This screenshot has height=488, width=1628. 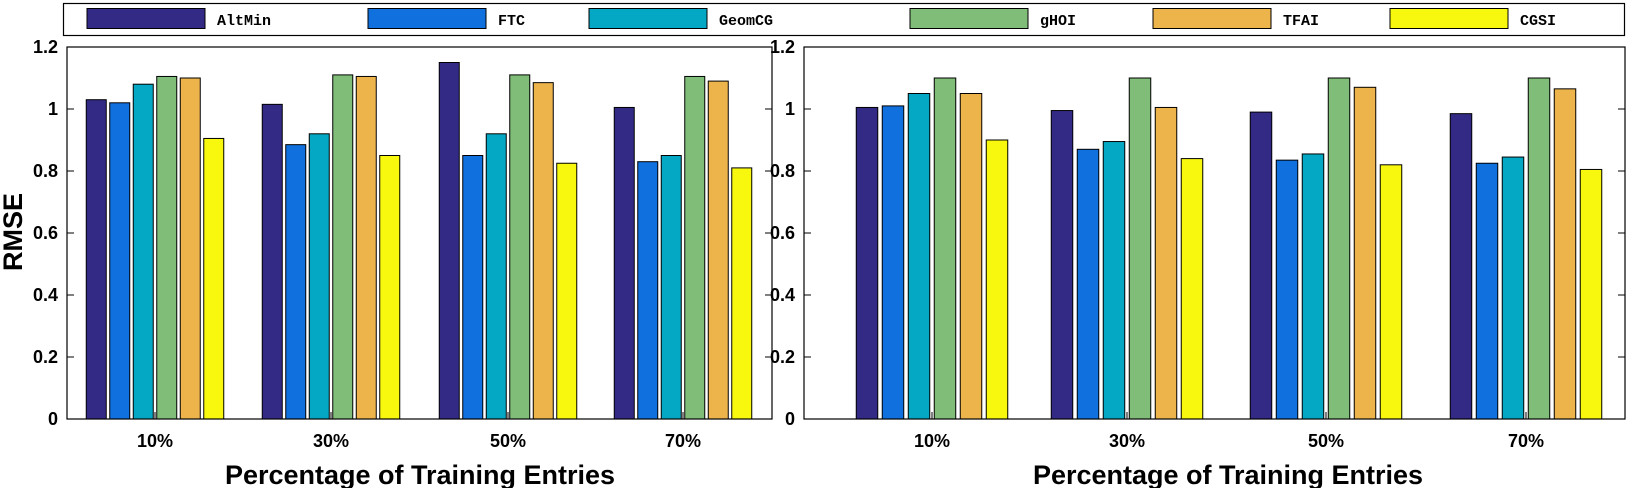 What do you see at coordinates (1058, 21) in the screenshot?
I see `legend-label: gHOI` at bounding box center [1058, 21].